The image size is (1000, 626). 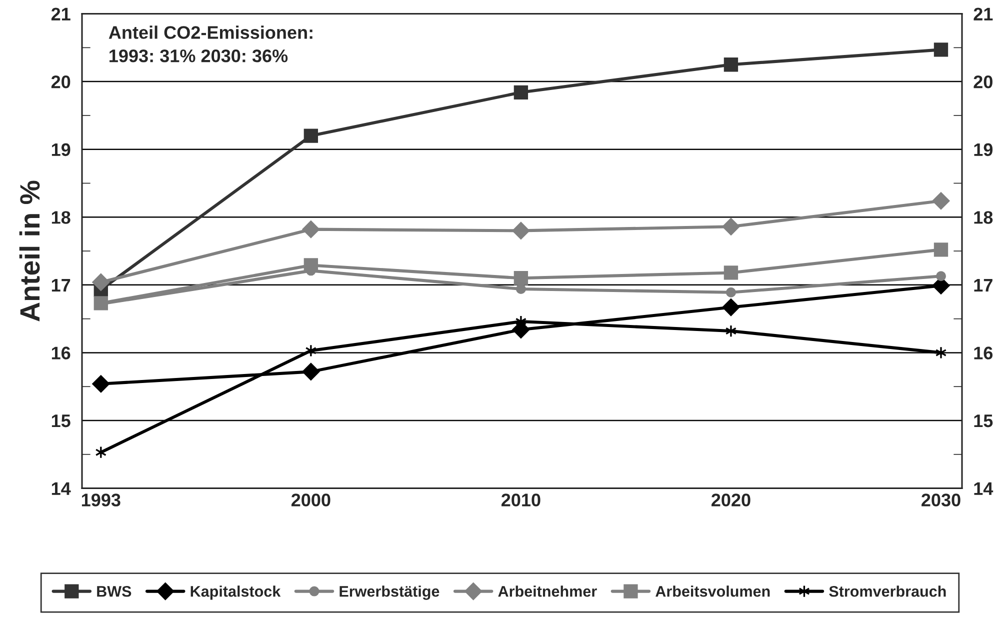 I want to click on y-tick-label: 20, so click(x=60, y=81).